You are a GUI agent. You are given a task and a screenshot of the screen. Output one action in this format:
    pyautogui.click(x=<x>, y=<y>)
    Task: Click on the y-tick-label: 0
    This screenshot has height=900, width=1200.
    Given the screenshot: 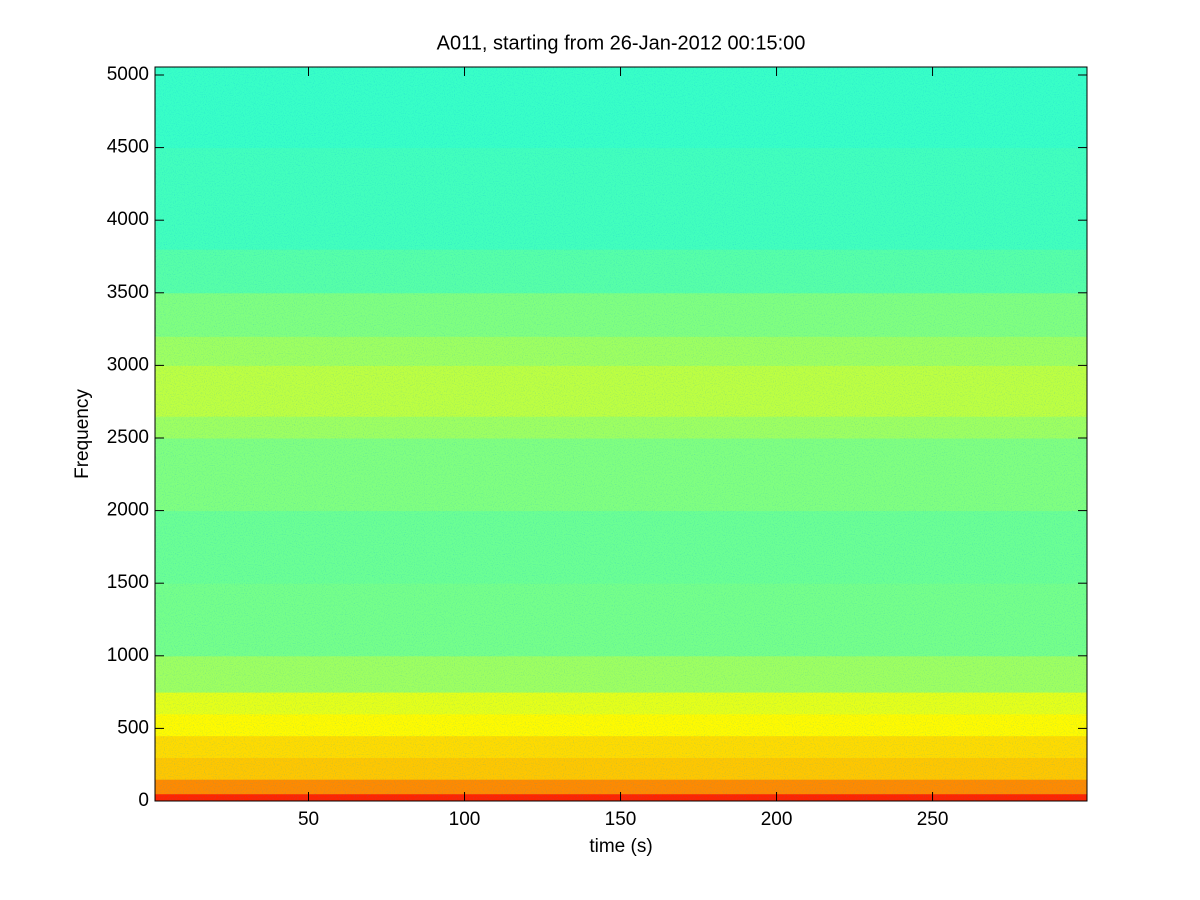 What is the action you would take?
    pyautogui.click(x=143, y=800)
    